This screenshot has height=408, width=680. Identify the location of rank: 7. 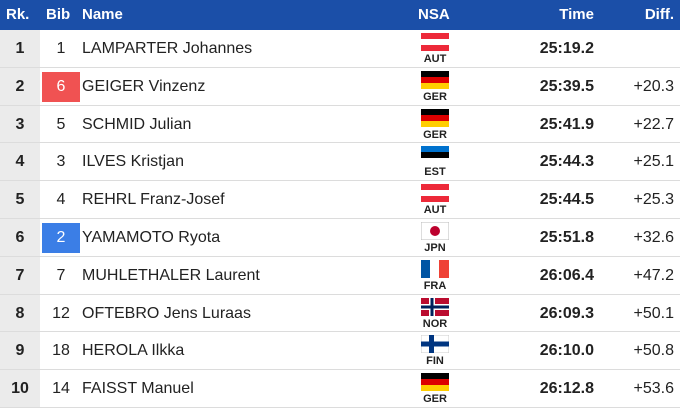
(20, 275).